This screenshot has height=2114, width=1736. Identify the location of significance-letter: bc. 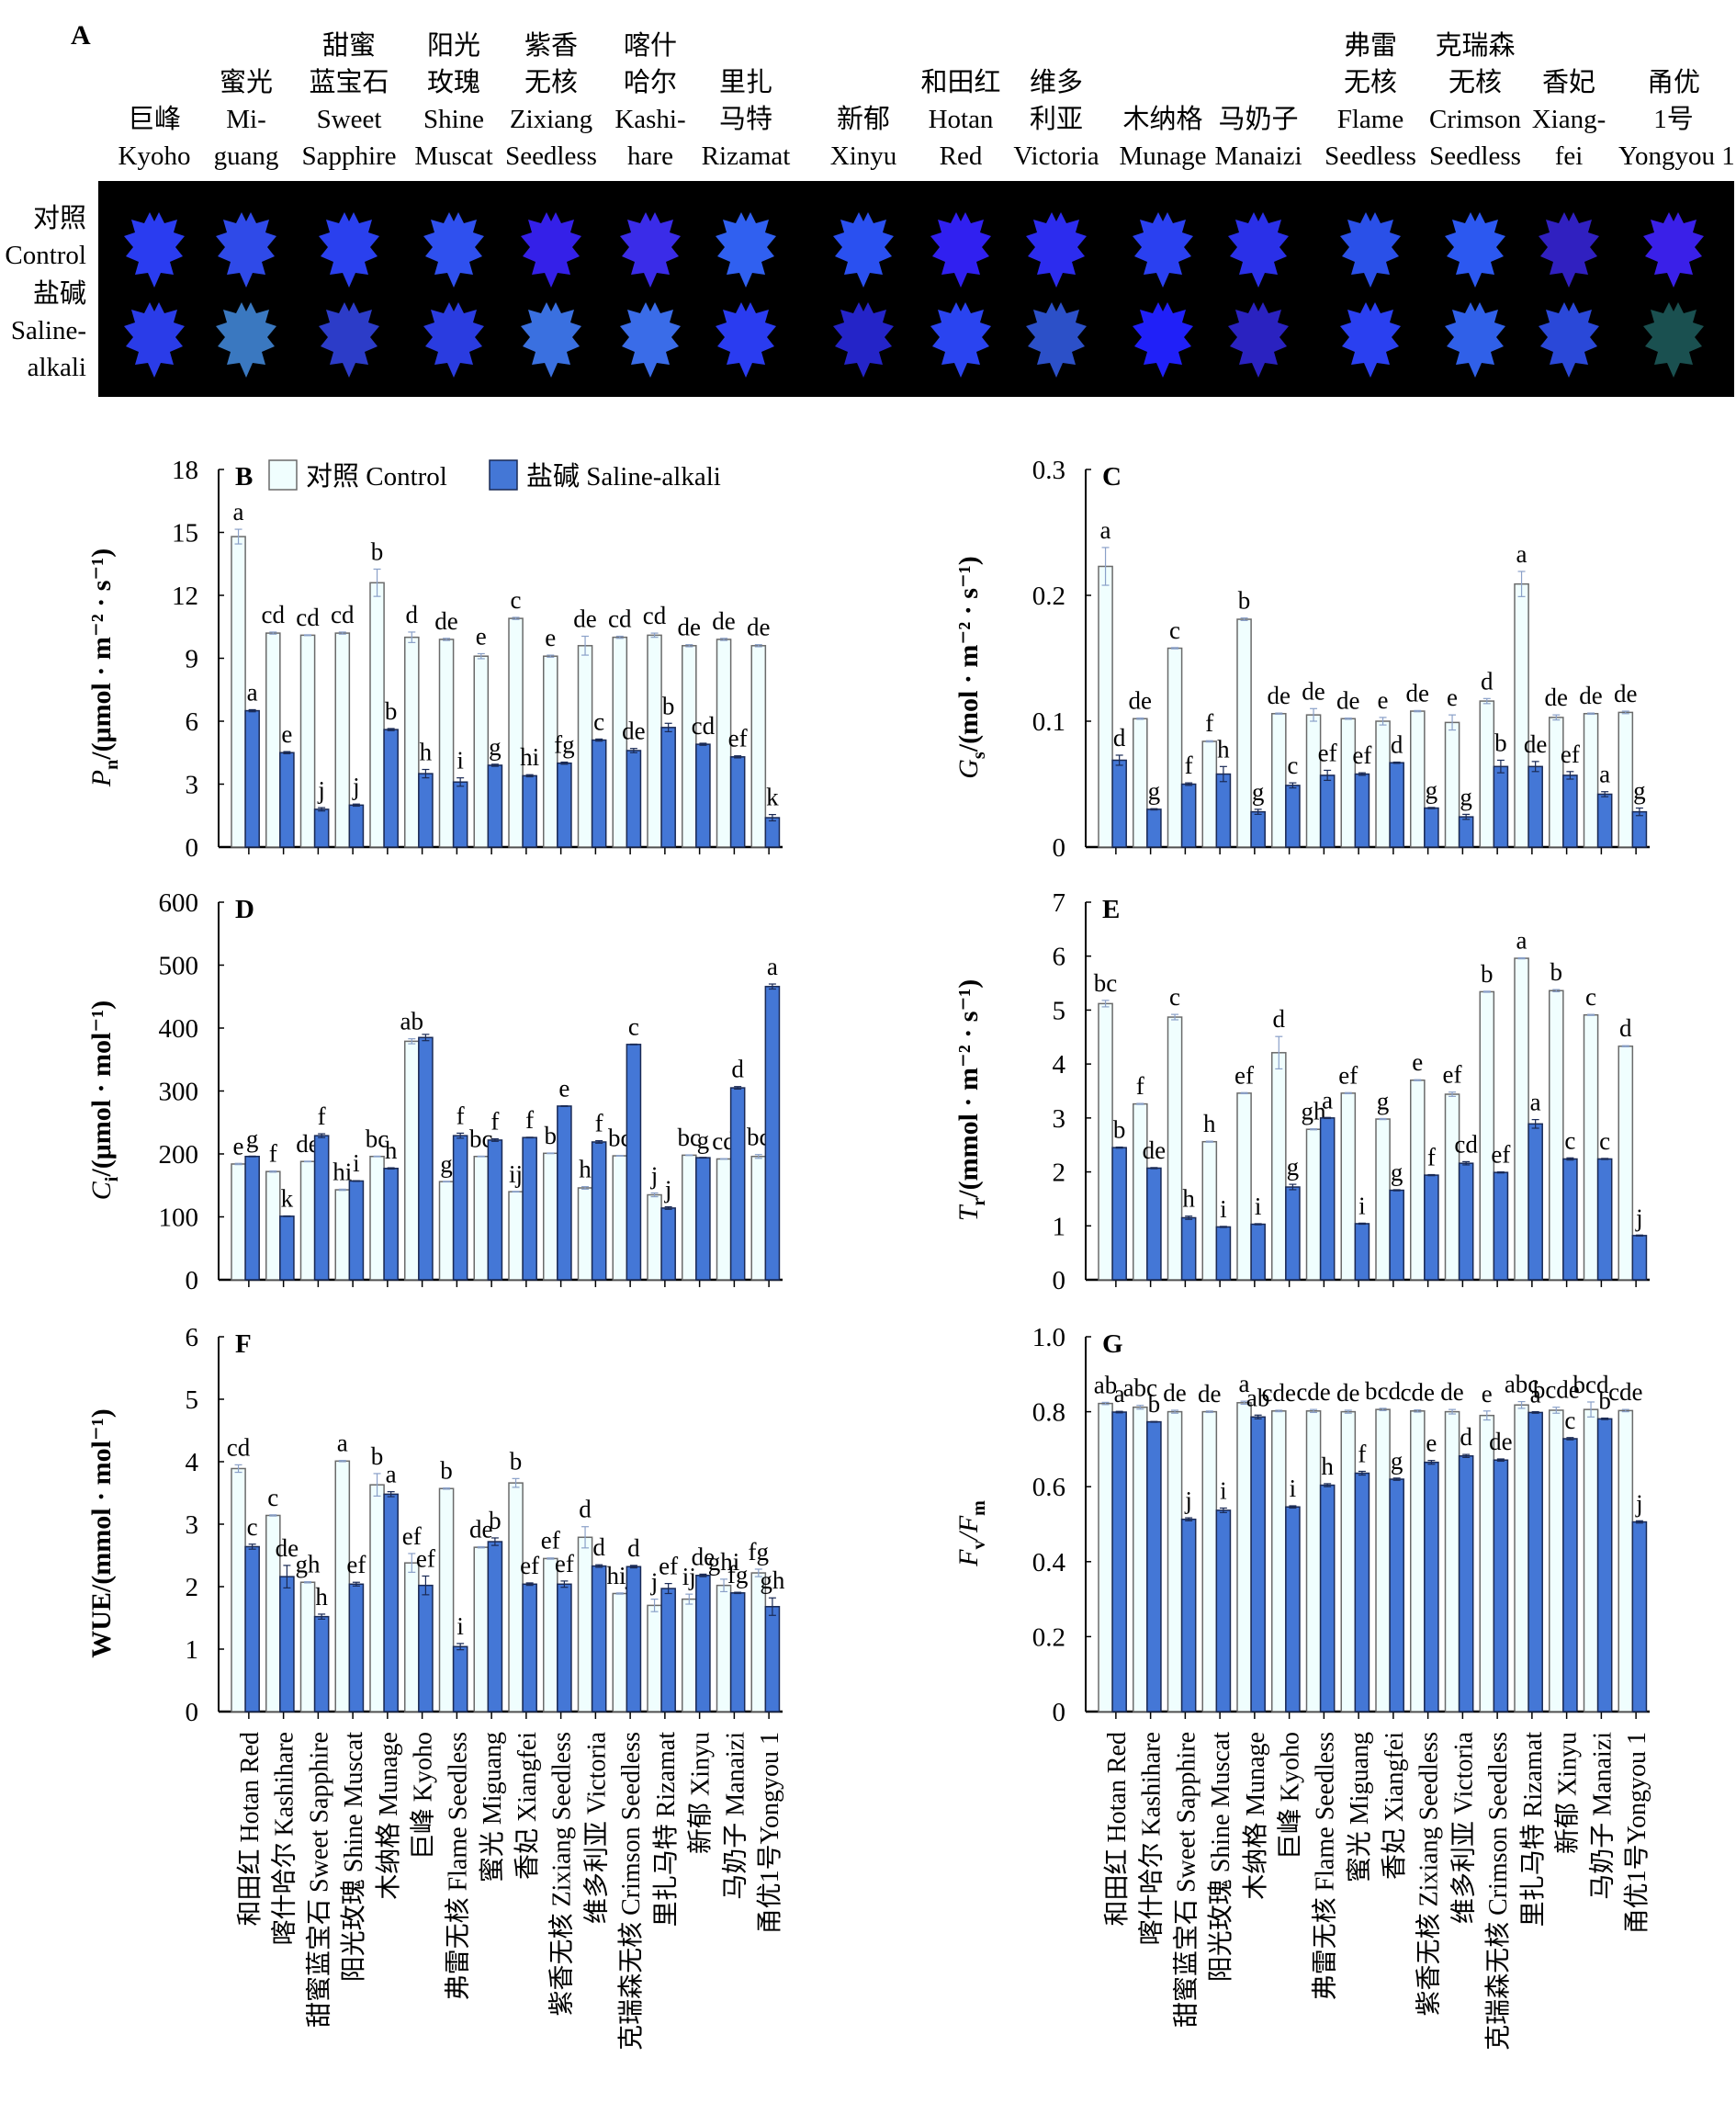
(1106, 983).